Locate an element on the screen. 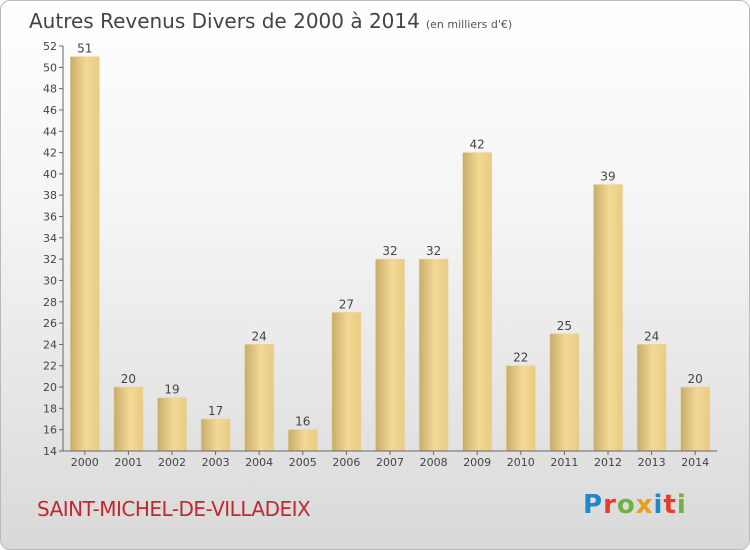  logo-letter: o is located at coordinates (626, 505).